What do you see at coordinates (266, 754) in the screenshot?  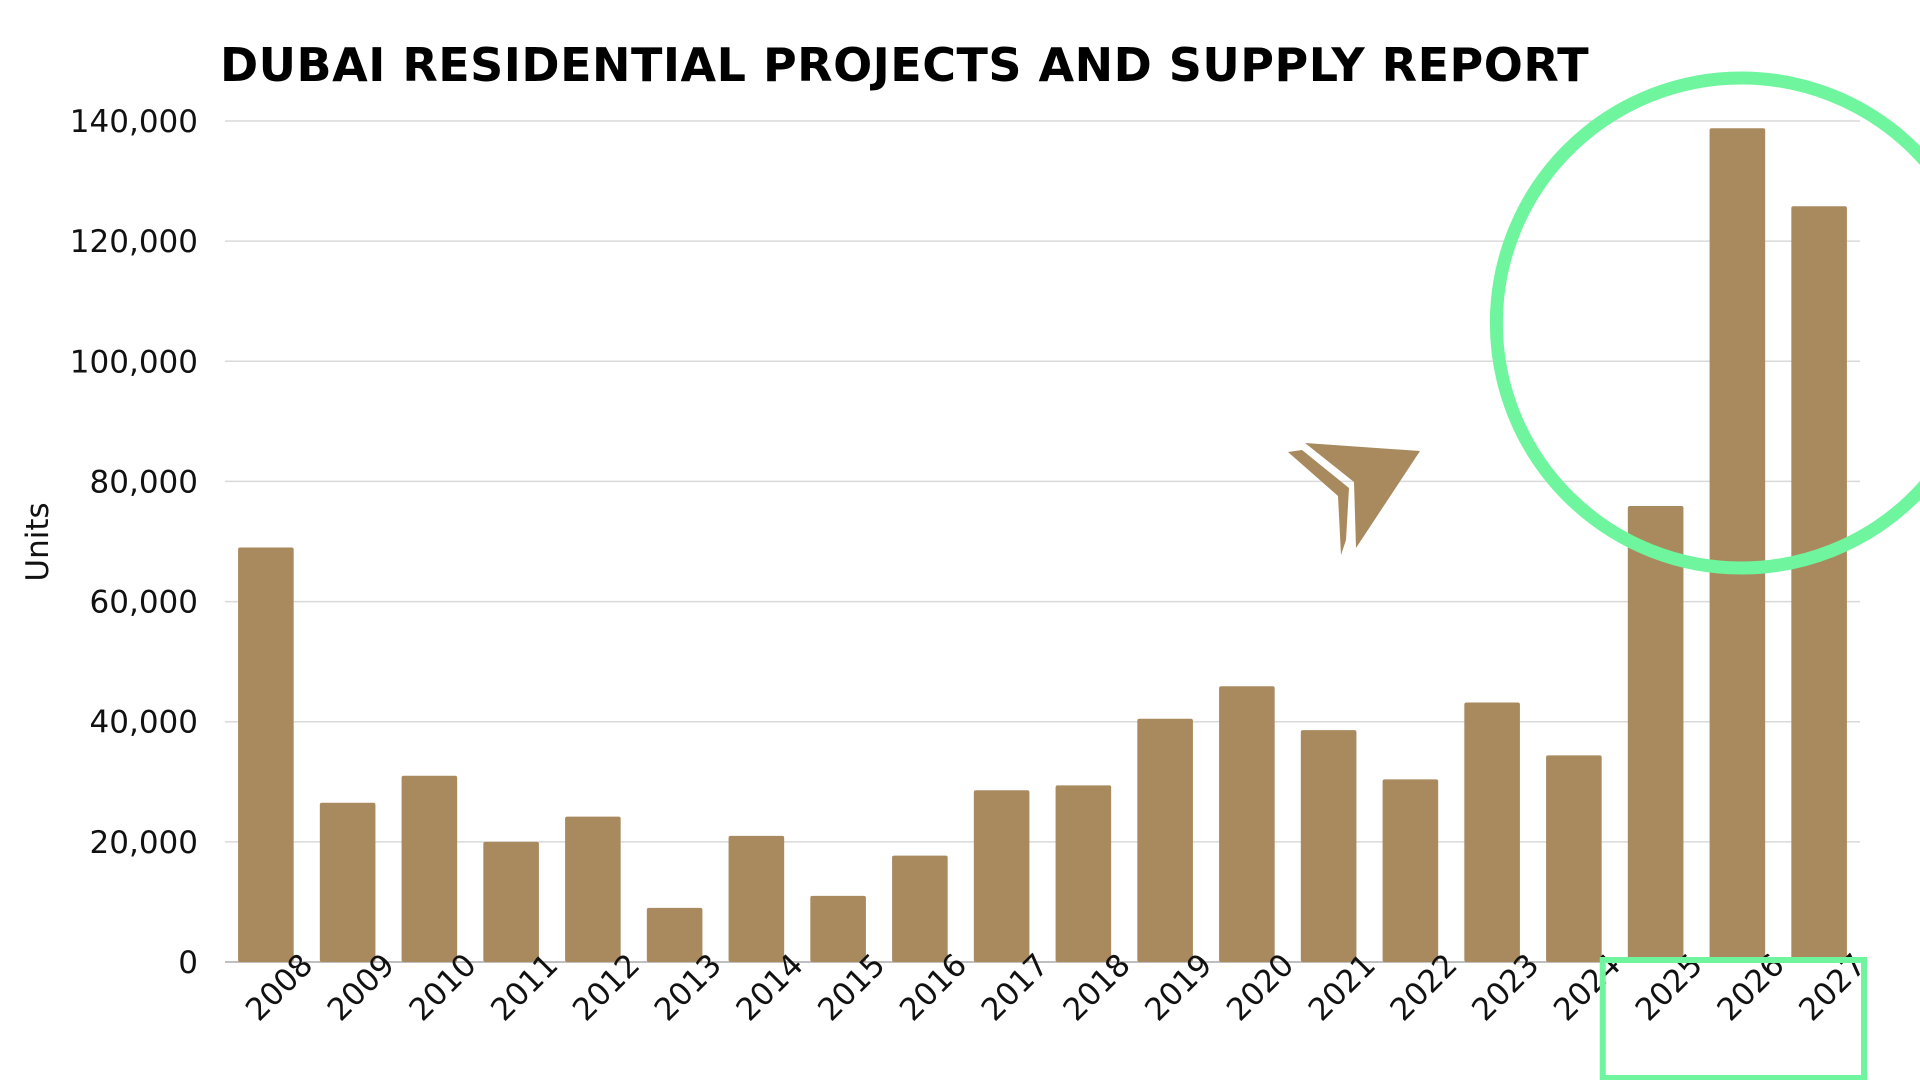 I see `bar-2008` at bounding box center [266, 754].